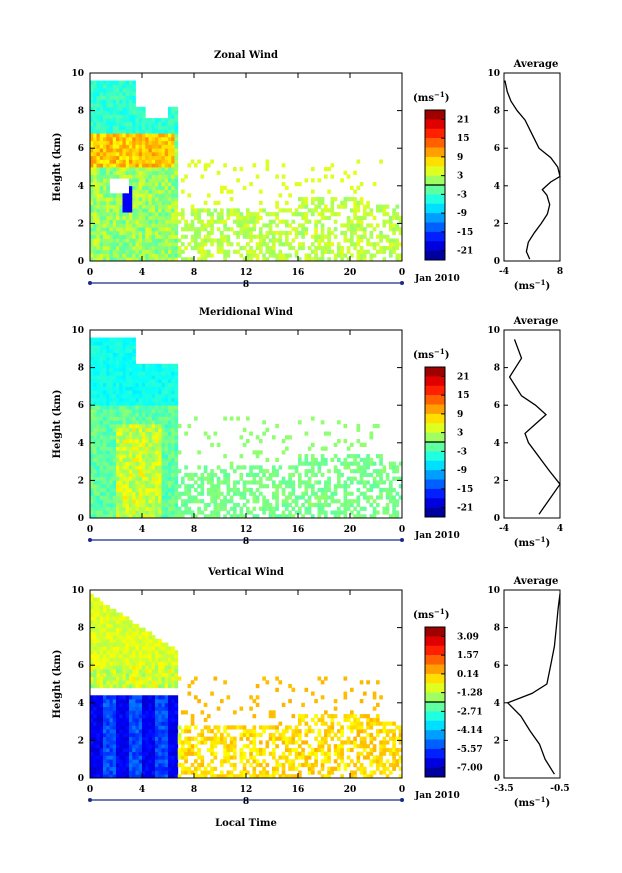 This screenshot has height=873, width=622. Describe the element at coordinates (504, 529) in the screenshot. I see `average-x-tick-label: -4` at that location.